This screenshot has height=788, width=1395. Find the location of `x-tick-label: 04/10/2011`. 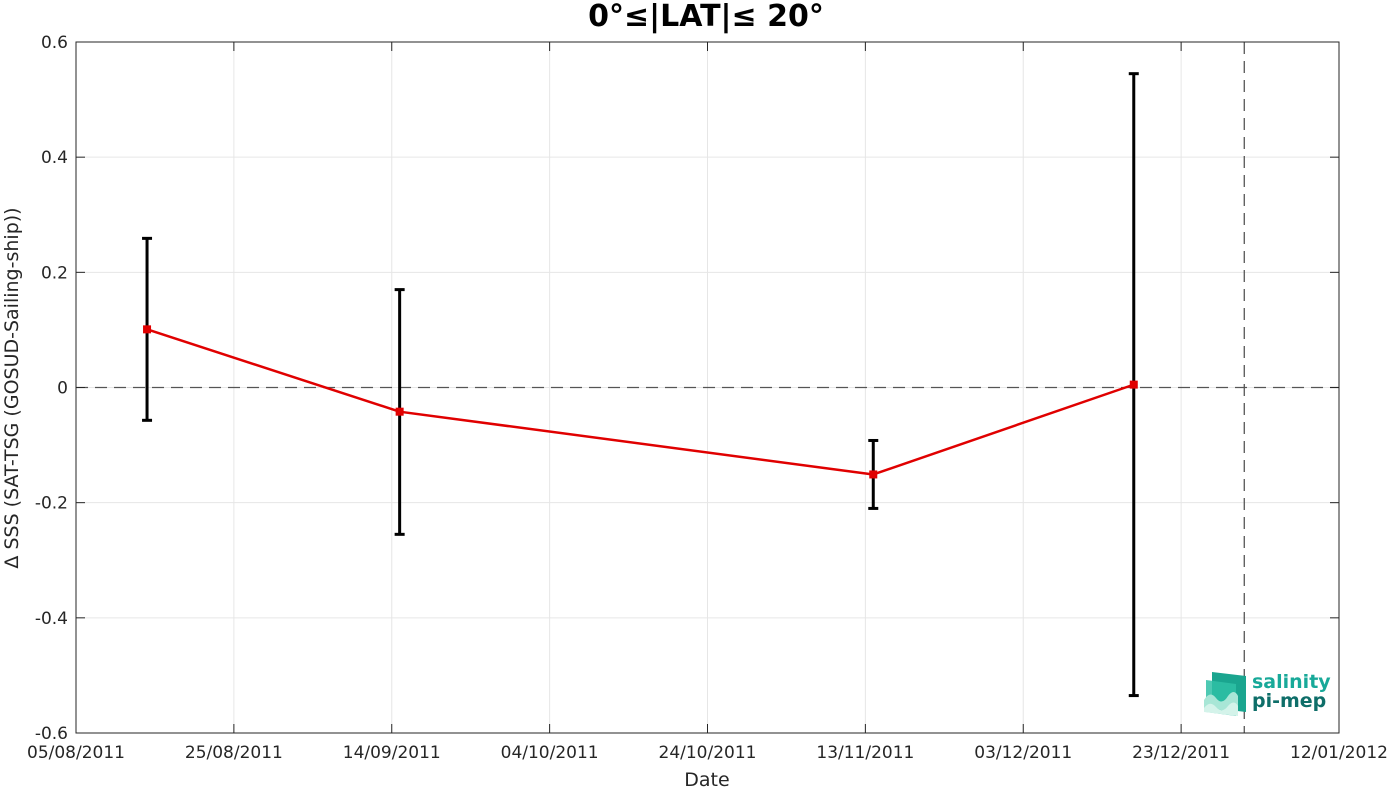

x-tick-label: 04/10/2011 is located at coordinates (550, 753).